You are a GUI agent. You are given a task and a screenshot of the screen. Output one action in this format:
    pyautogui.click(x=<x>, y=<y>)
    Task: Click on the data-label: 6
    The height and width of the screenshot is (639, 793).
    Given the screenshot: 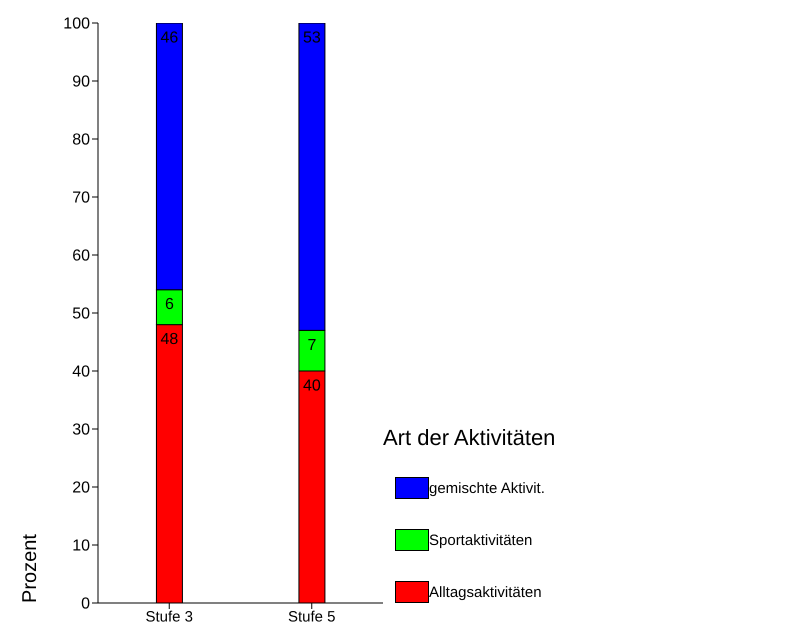 What is the action you would take?
    pyautogui.click(x=169, y=305)
    